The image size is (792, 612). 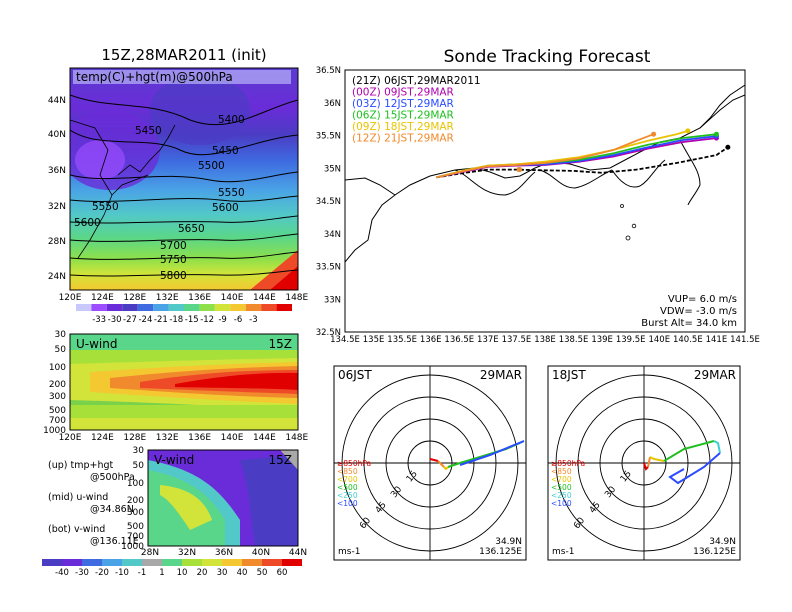 What do you see at coordinates (171, 573) in the screenshot?
I see `wind-colorbar-labels: -40 -30 -20 -10 -1 1 10 20 30 40 50 60` at bounding box center [171, 573].